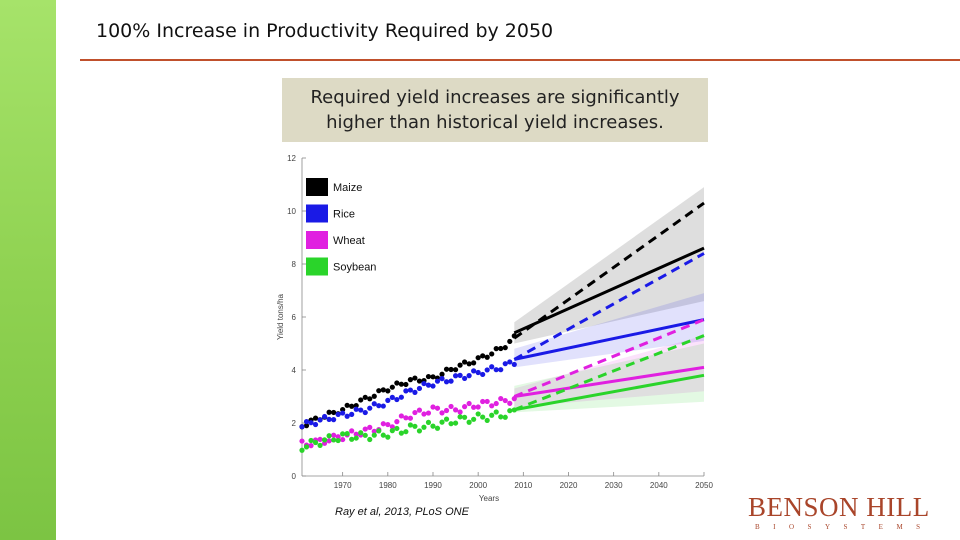  Describe the element at coordinates (354, 268) in the screenshot. I see `legend-label-soybean: Soybean` at that location.